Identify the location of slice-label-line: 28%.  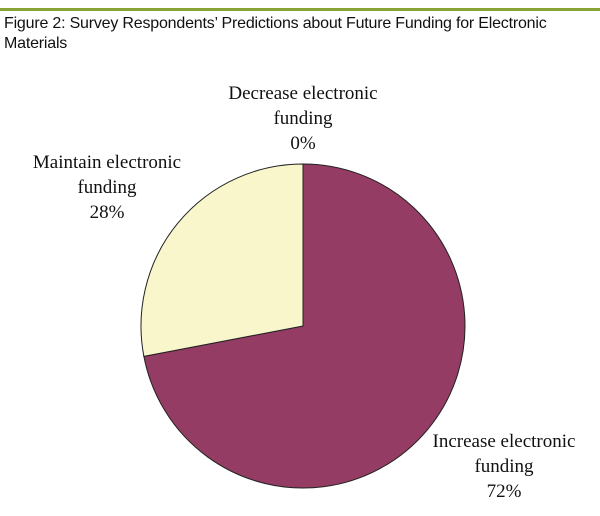
(107, 212).